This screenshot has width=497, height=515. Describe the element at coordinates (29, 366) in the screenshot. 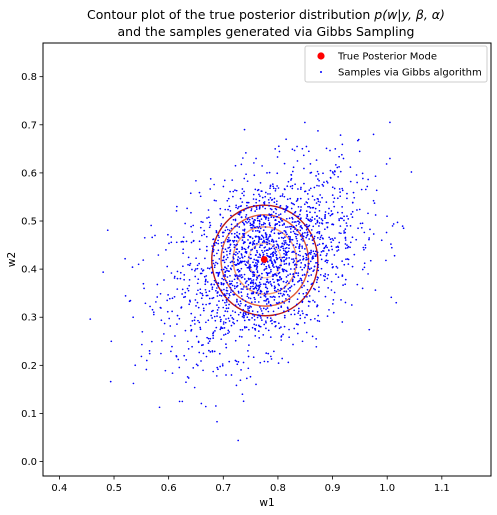

I see `y-tick-label: 0.2` at that location.